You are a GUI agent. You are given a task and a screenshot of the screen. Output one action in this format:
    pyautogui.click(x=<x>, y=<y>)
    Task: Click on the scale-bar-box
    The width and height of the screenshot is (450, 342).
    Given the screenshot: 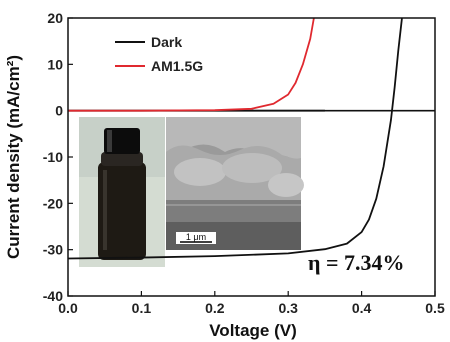 What is the action you would take?
    pyautogui.click(x=196, y=238)
    